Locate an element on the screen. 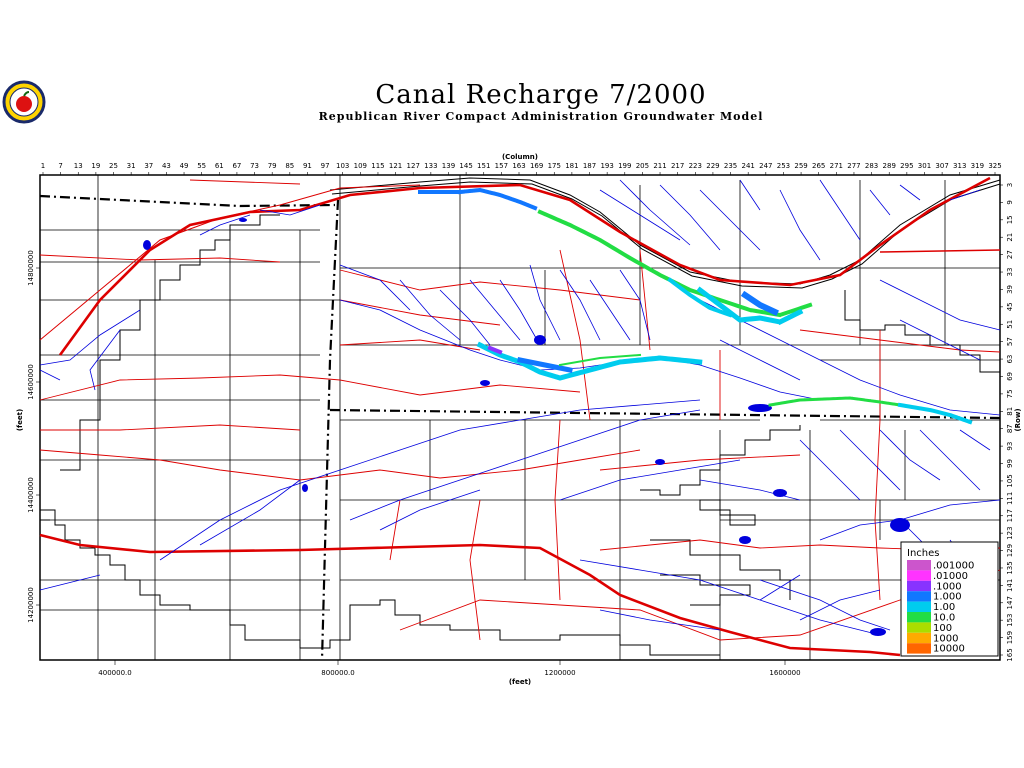  legend-label: 100 is located at coordinates (942, 628).